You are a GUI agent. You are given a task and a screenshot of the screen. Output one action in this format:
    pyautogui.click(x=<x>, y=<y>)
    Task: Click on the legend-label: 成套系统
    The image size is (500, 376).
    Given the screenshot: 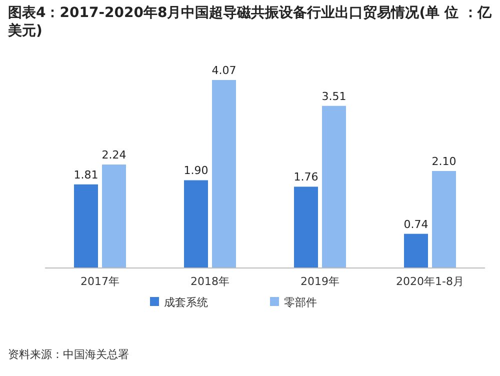 What is the action you would take?
    pyautogui.click(x=186, y=302)
    